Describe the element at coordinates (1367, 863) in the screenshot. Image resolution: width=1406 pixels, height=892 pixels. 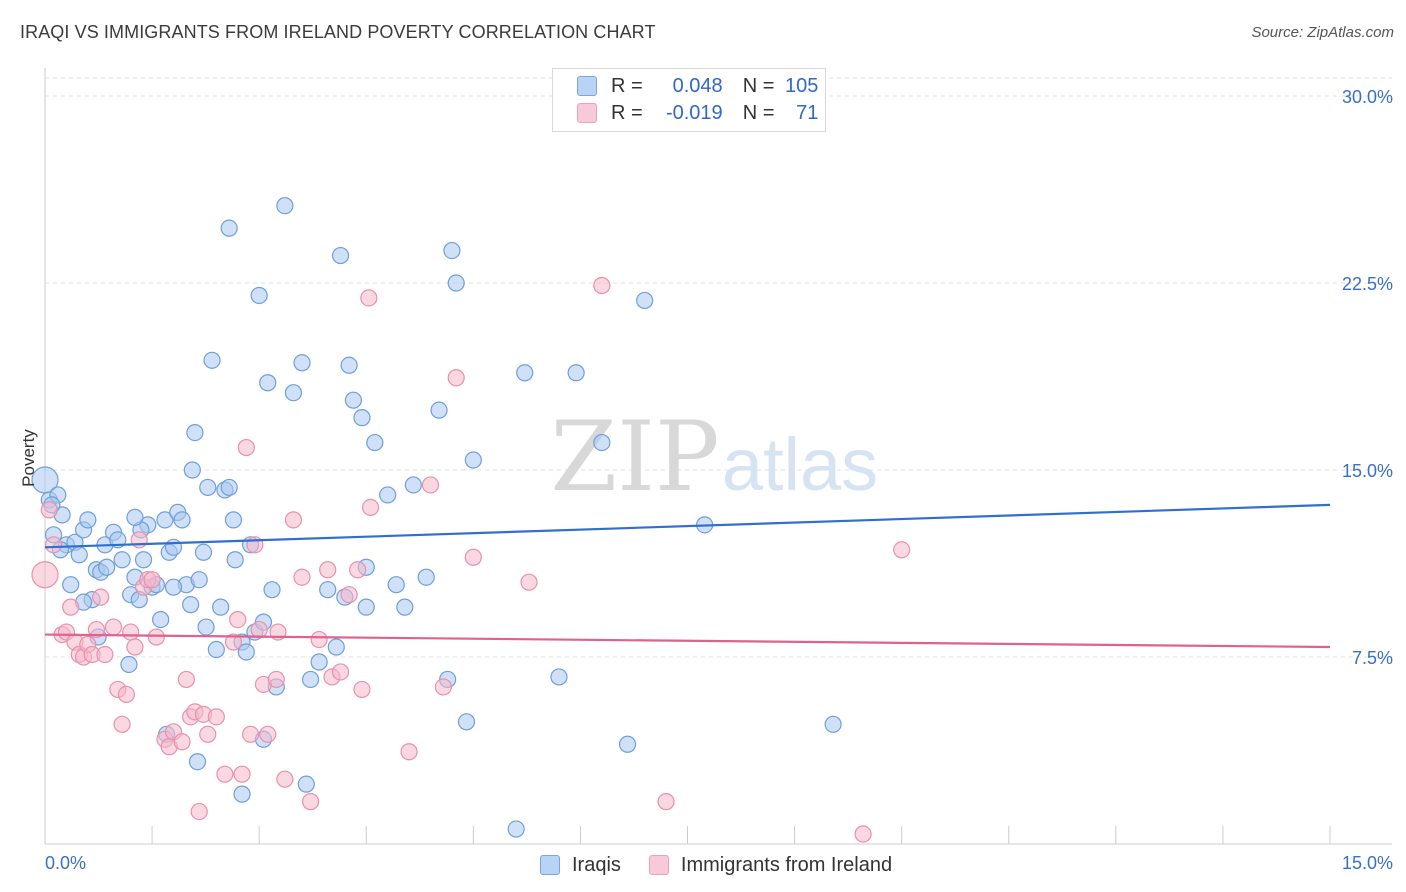
I see `x-tick-label: 15.0%` at that location.